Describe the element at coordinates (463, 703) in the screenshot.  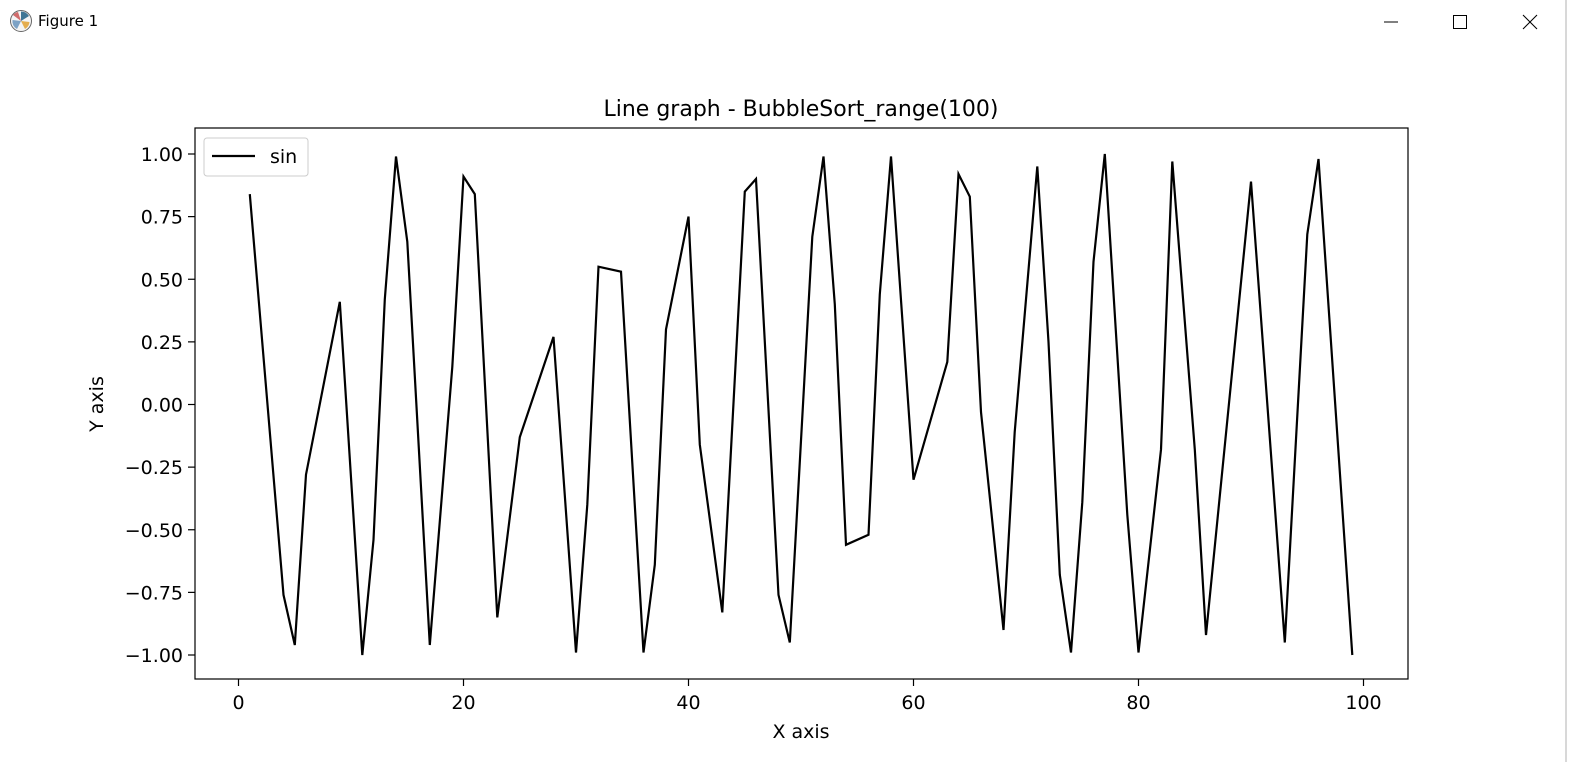
I see `x-tick-label: 20` at that location.